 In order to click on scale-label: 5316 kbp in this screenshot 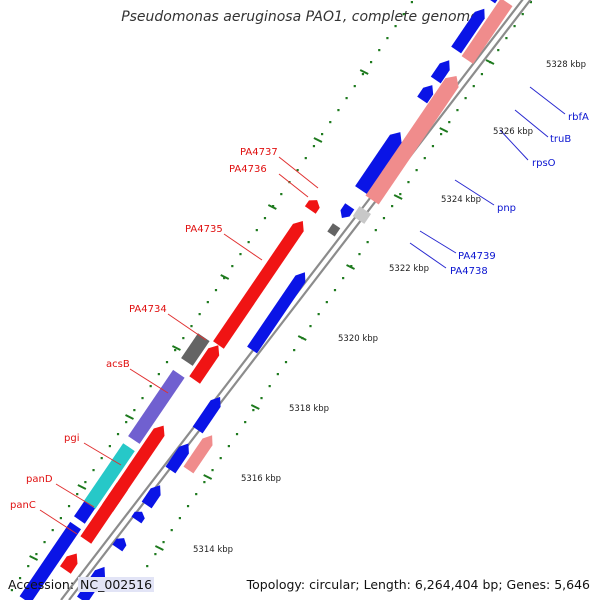, I will do `click(261, 479)`.